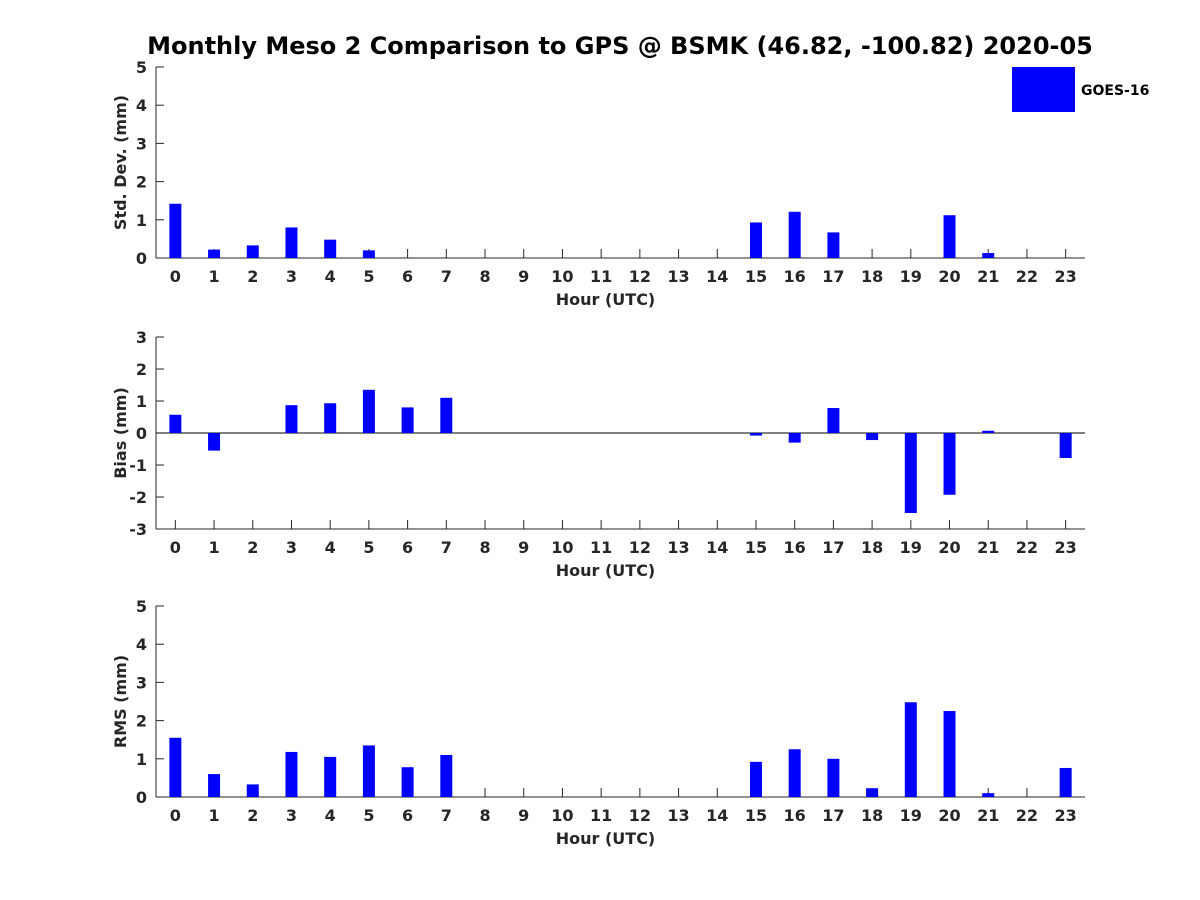  Describe the element at coordinates (795, 276) in the screenshot. I see `std-dev-x-tick-label: 16` at that location.